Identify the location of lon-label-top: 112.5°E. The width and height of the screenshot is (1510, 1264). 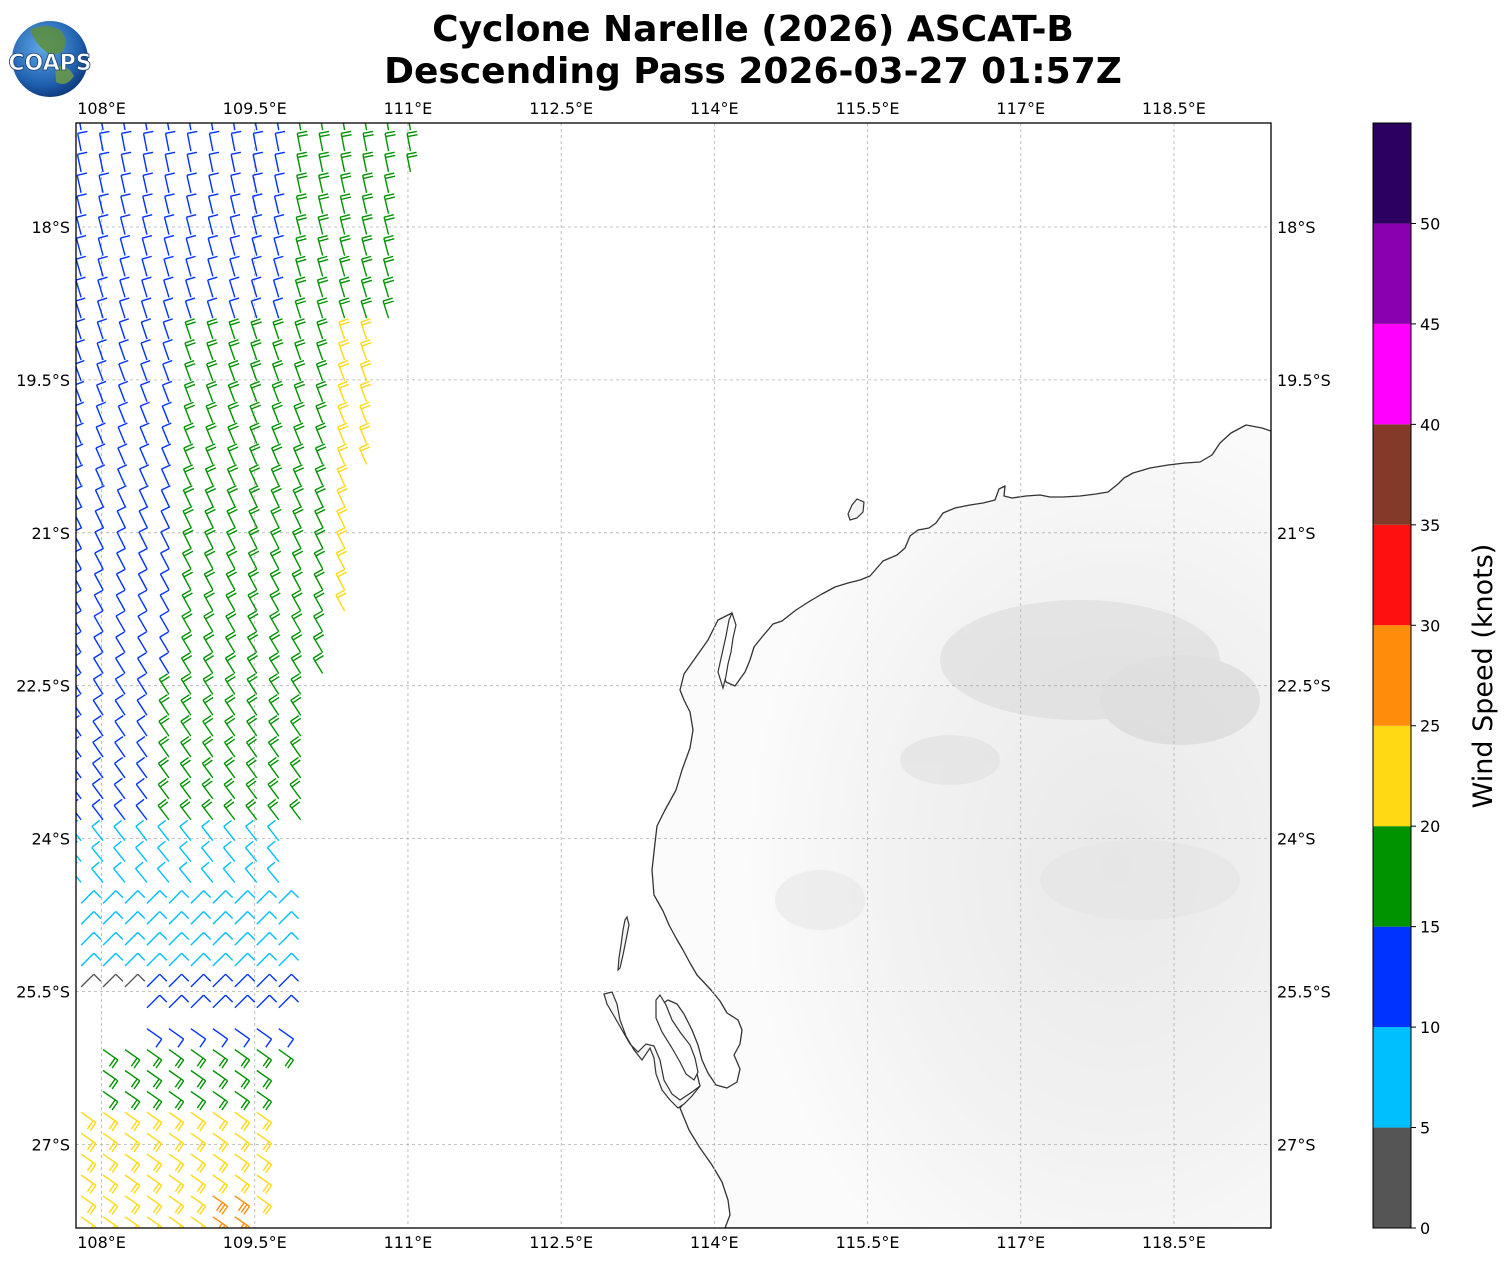
(561, 108).